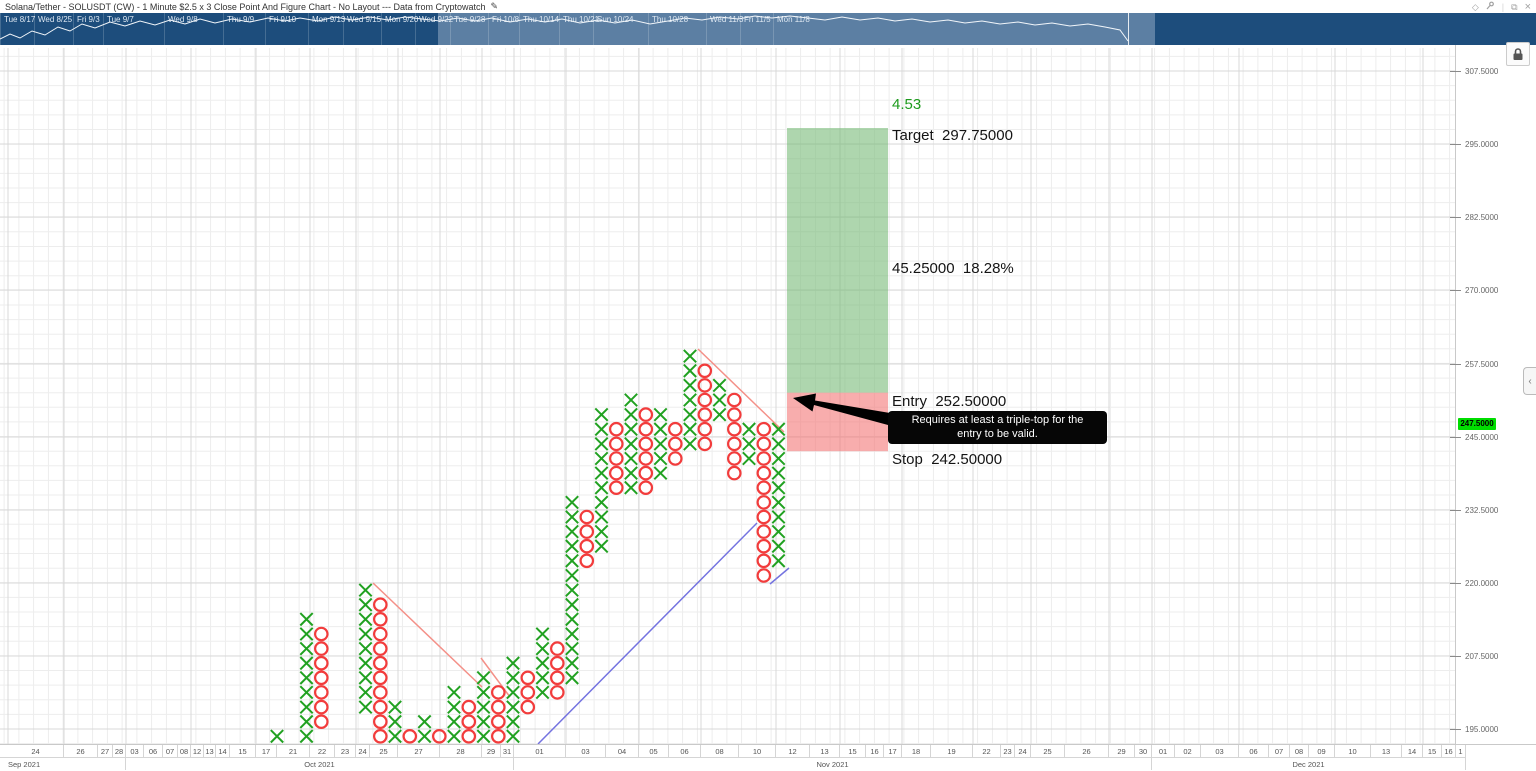  Describe the element at coordinates (1482, 510) in the screenshot. I see `price-tick-label: 232.5000` at that location.